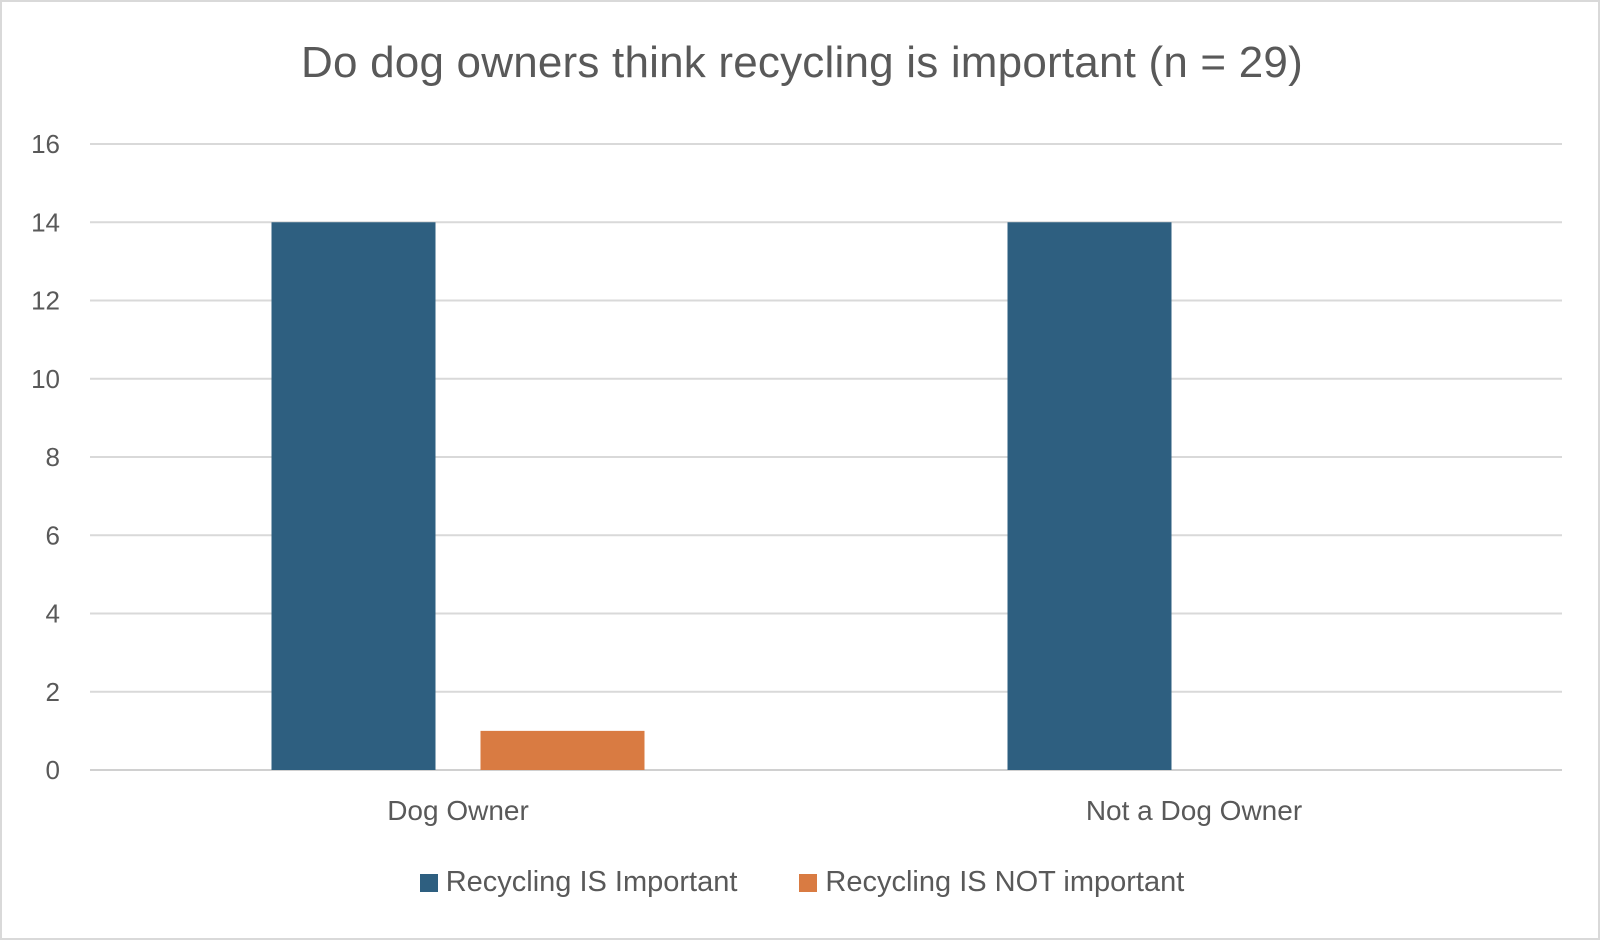  Describe the element at coordinates (45, 301) in the screenshot. I see `y-tick-label-12: 12` at that location.